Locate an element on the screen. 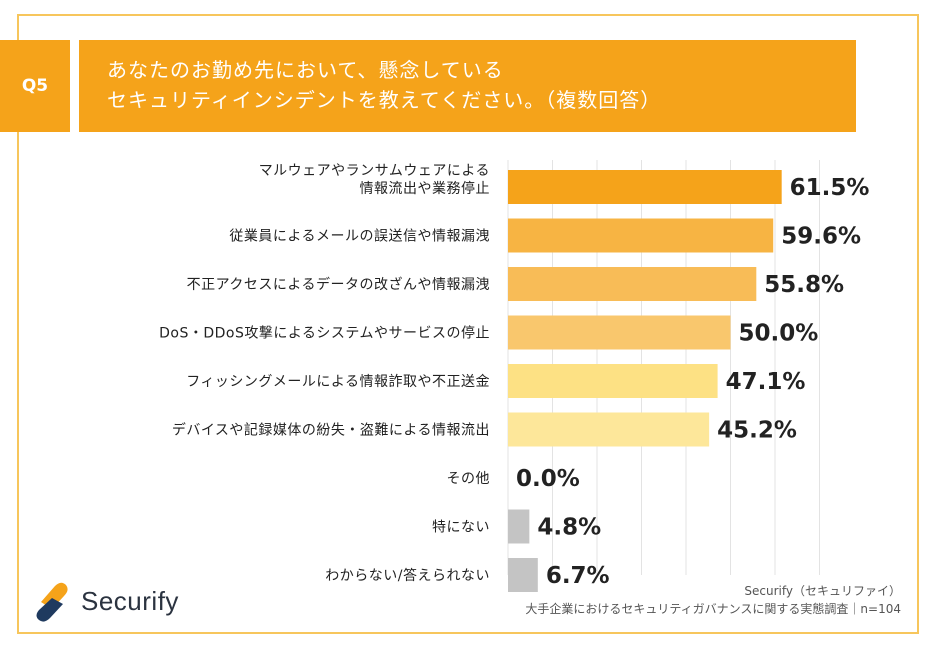  category-label-8: 特にない is located at coordinates (461, 528).